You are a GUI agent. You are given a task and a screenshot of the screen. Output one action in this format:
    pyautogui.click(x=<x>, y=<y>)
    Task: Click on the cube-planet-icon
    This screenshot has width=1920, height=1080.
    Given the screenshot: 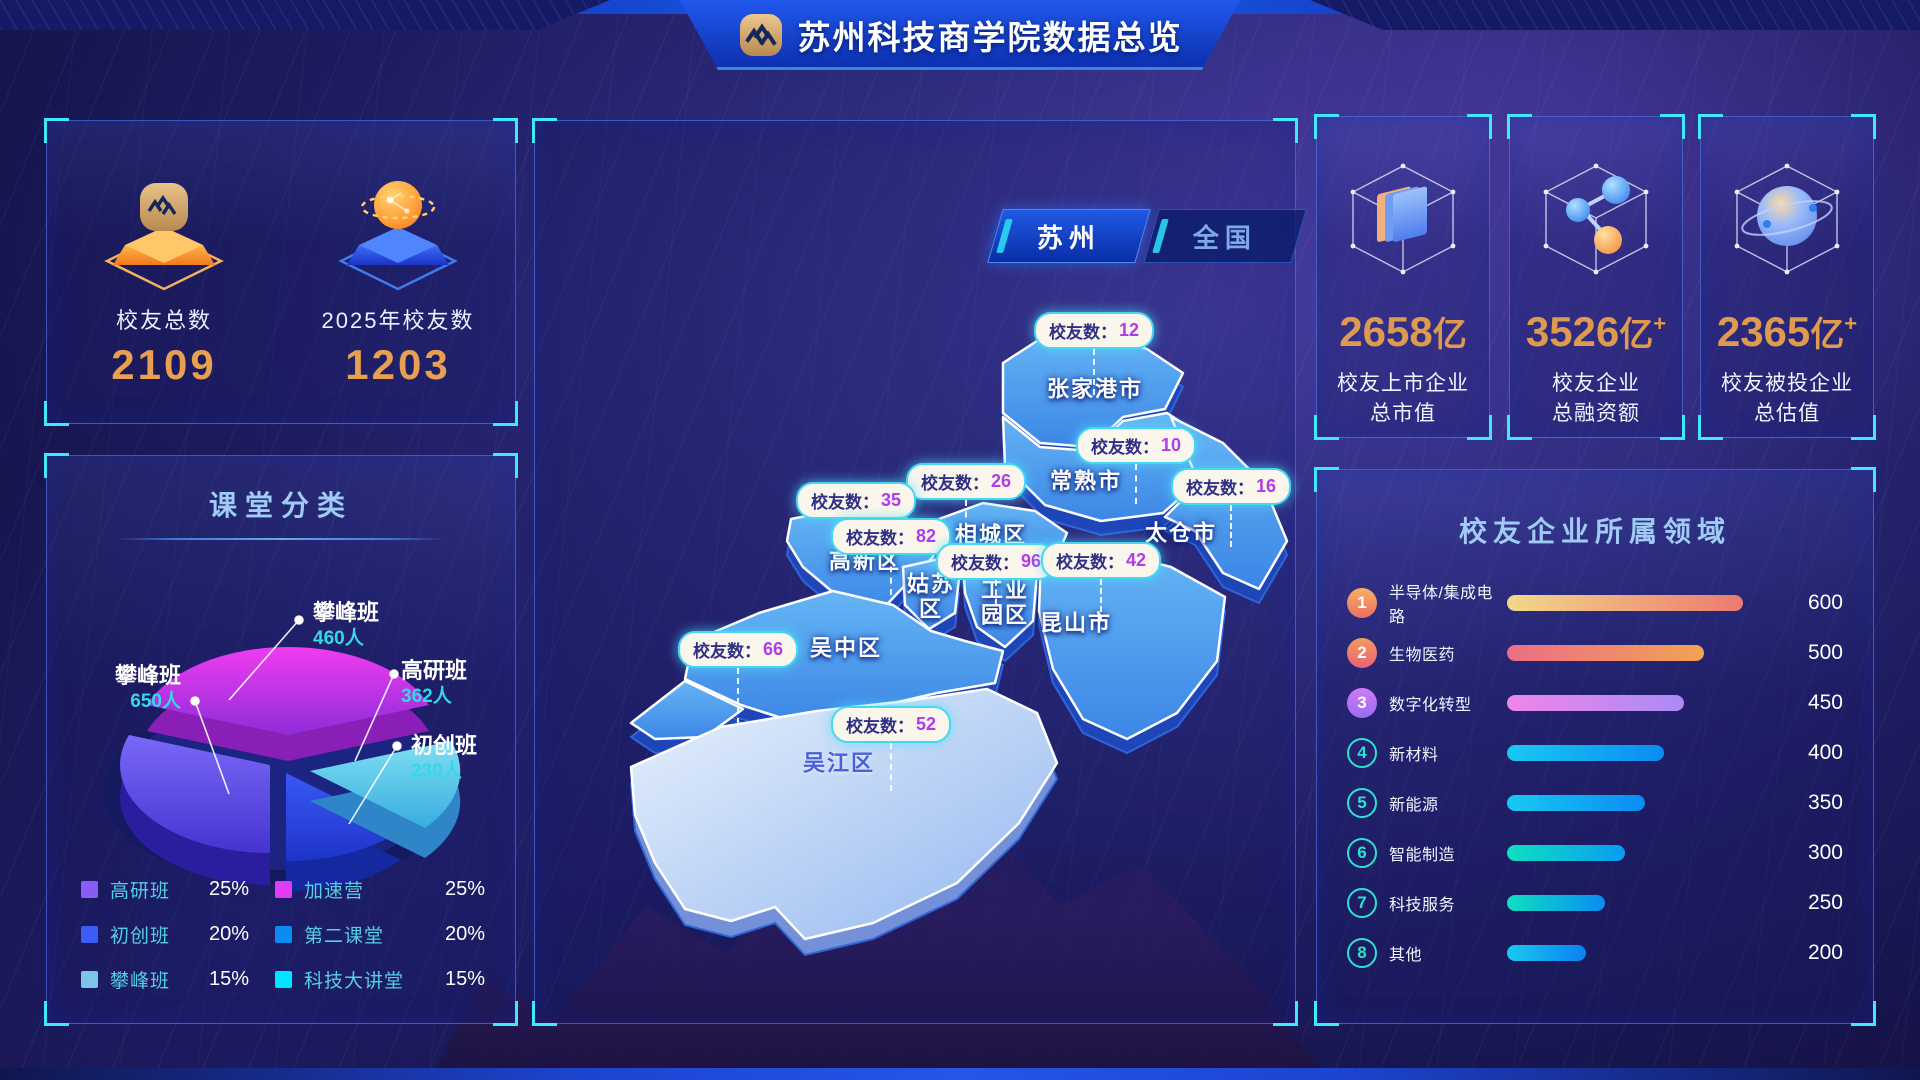 What is the action you would take?
    pyautogui.click(x=1787, y=220)
    